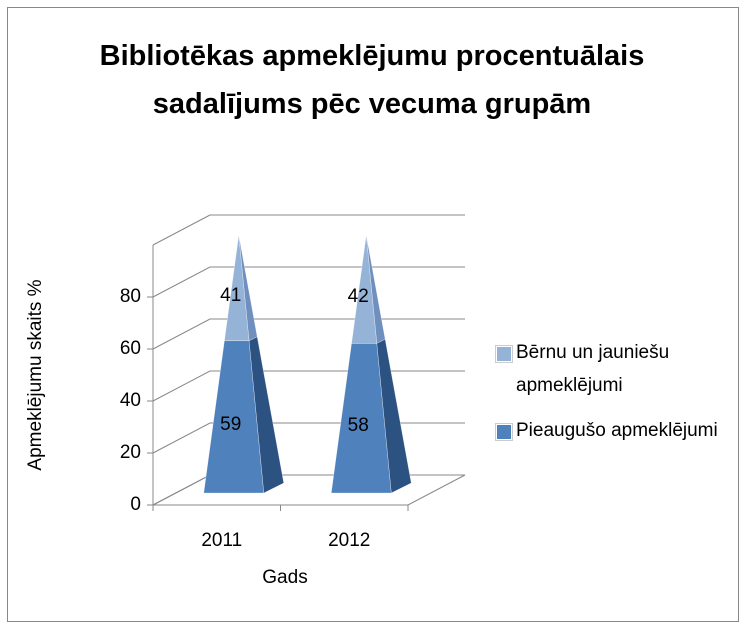 The height and width of the screenshot is (630, 747). What do you see at coordinates (617, 430) in the screenshot?
I see `legend-label: Pieaugušo apmeklējumi` at bounding box center [617, 430].